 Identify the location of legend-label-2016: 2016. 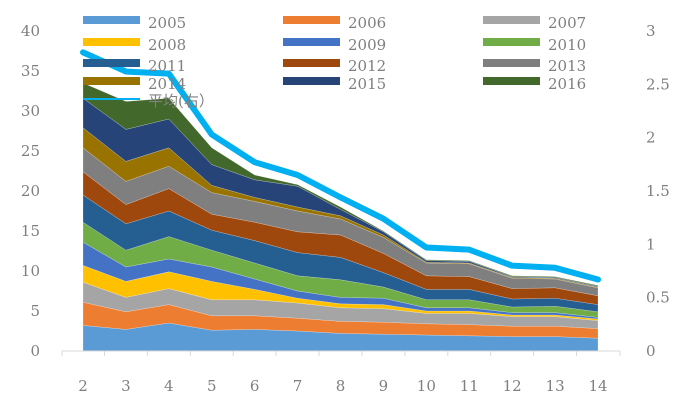
(567, 84).